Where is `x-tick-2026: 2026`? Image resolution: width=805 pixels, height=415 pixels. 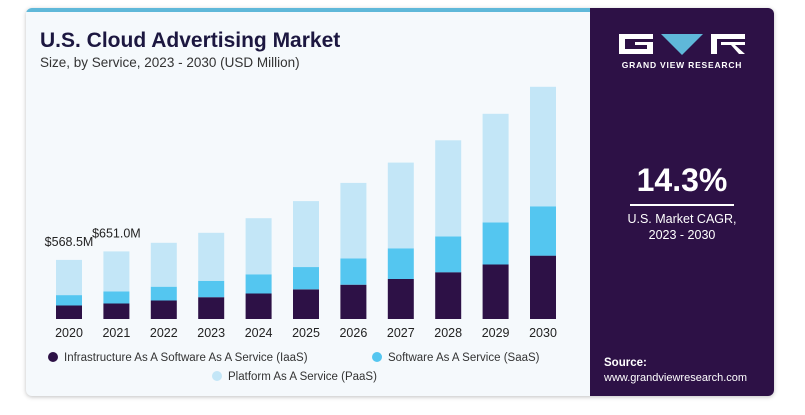 x-tick-2026: 2026 is located at coordinates (353, 333).